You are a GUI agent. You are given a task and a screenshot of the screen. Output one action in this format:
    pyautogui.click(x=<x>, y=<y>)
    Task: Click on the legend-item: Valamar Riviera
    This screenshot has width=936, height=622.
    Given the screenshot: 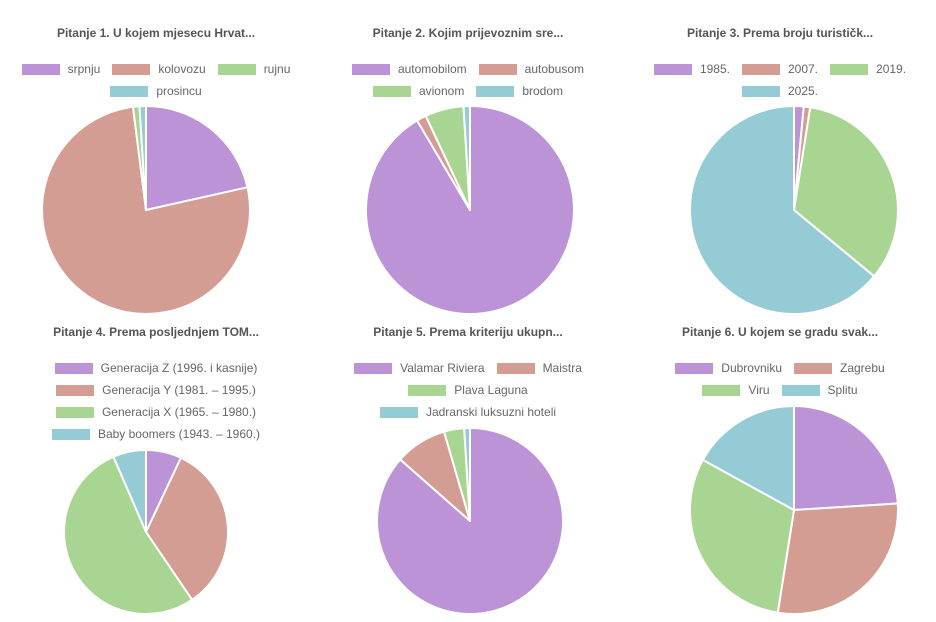 What is the action you would take?
    pyautogui.click(x=419, y=368)
    